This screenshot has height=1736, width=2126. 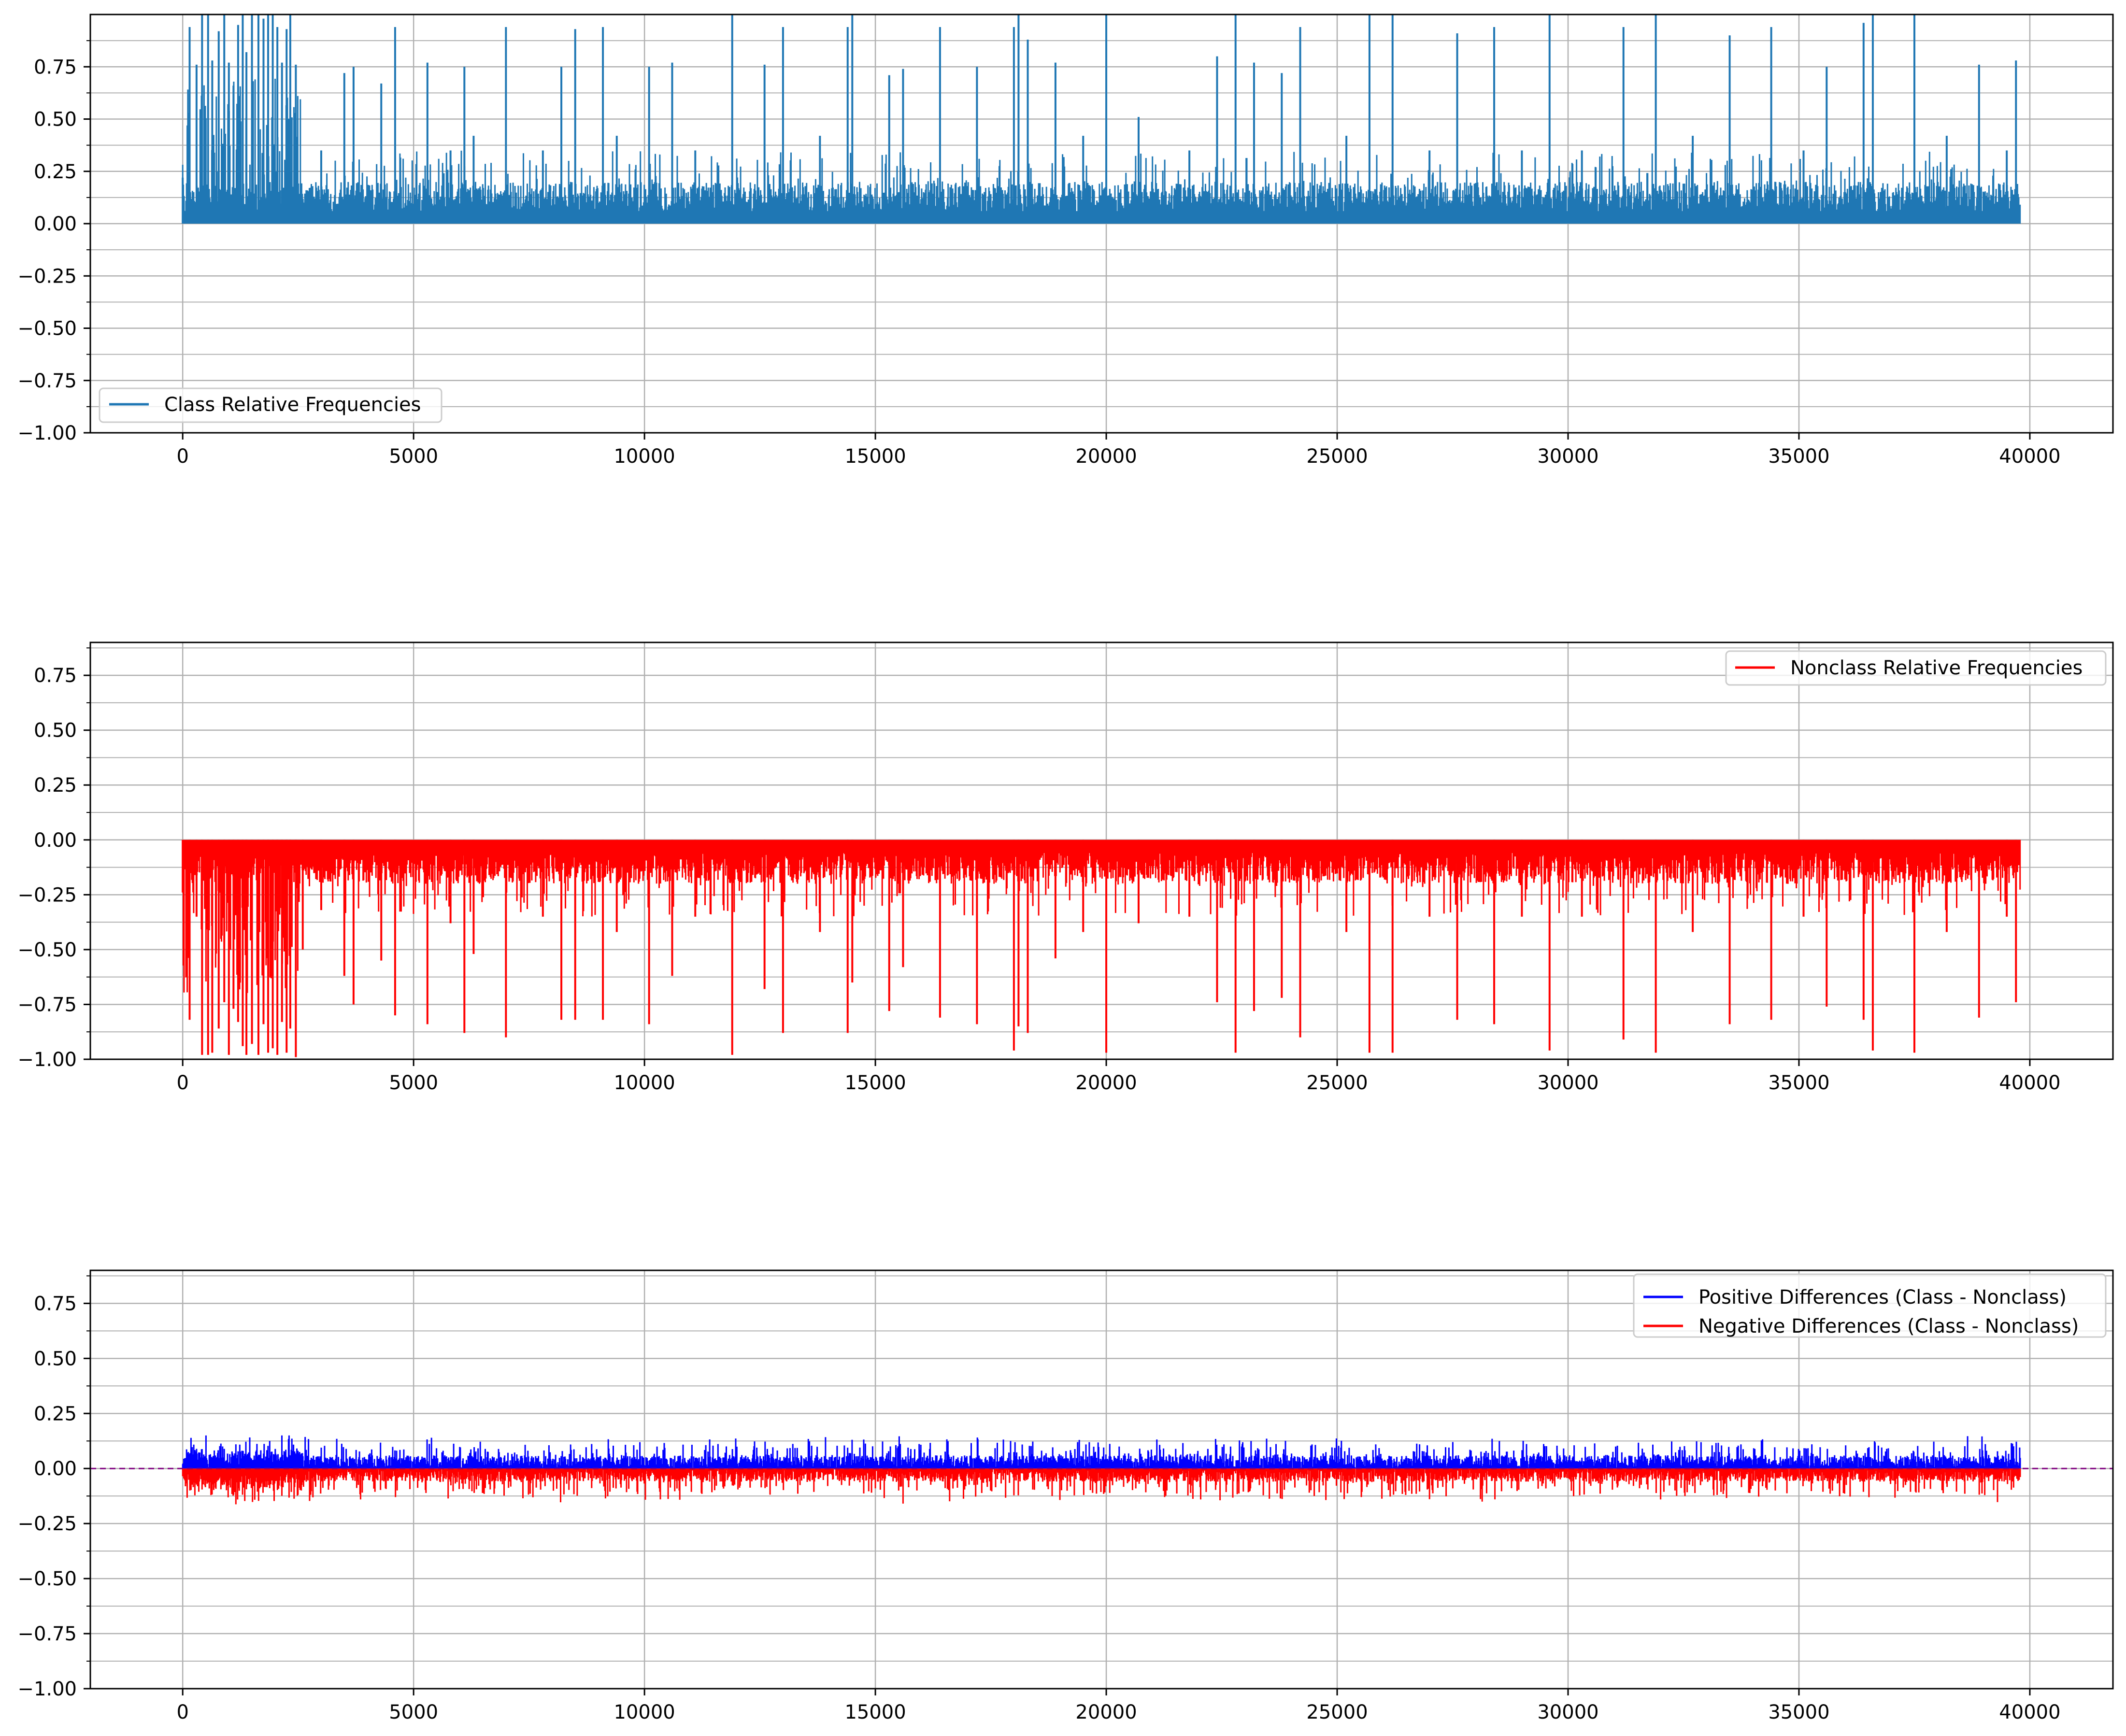 I want to click on legend-panel-2: Nonclass Relative Frequencies, so click(x=1916, y=668).